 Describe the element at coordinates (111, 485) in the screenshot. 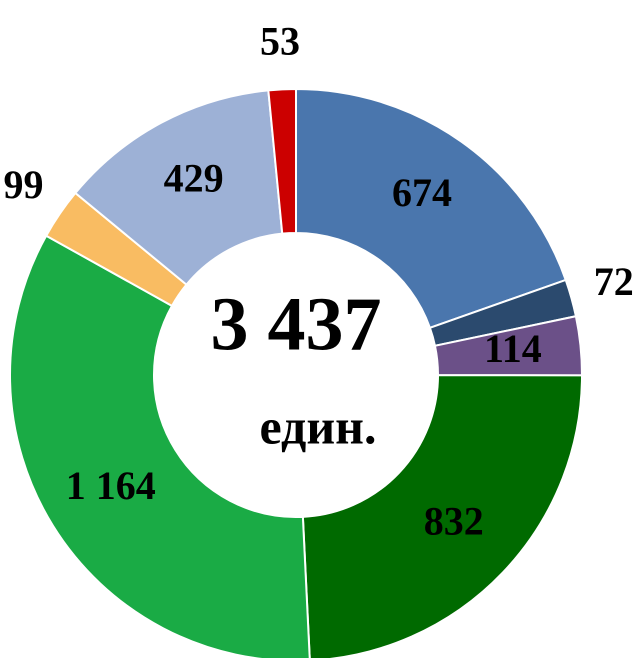

I see `data-label: 1 164` at that location.